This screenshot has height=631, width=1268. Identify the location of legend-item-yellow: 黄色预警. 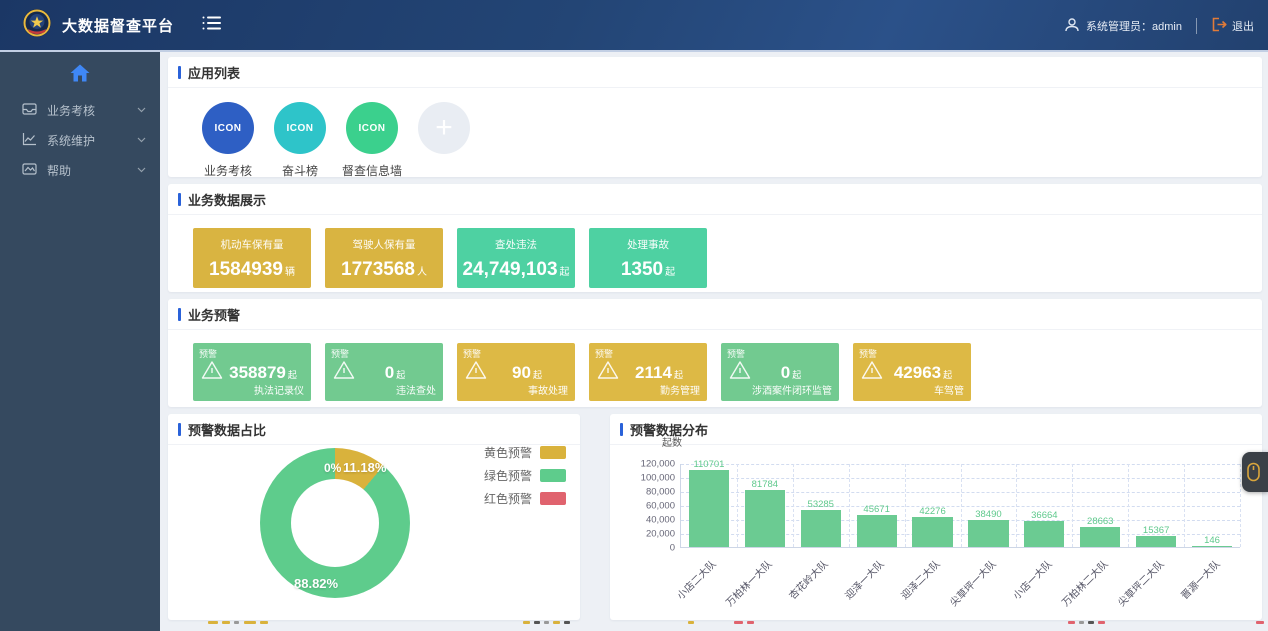
(525, 452).